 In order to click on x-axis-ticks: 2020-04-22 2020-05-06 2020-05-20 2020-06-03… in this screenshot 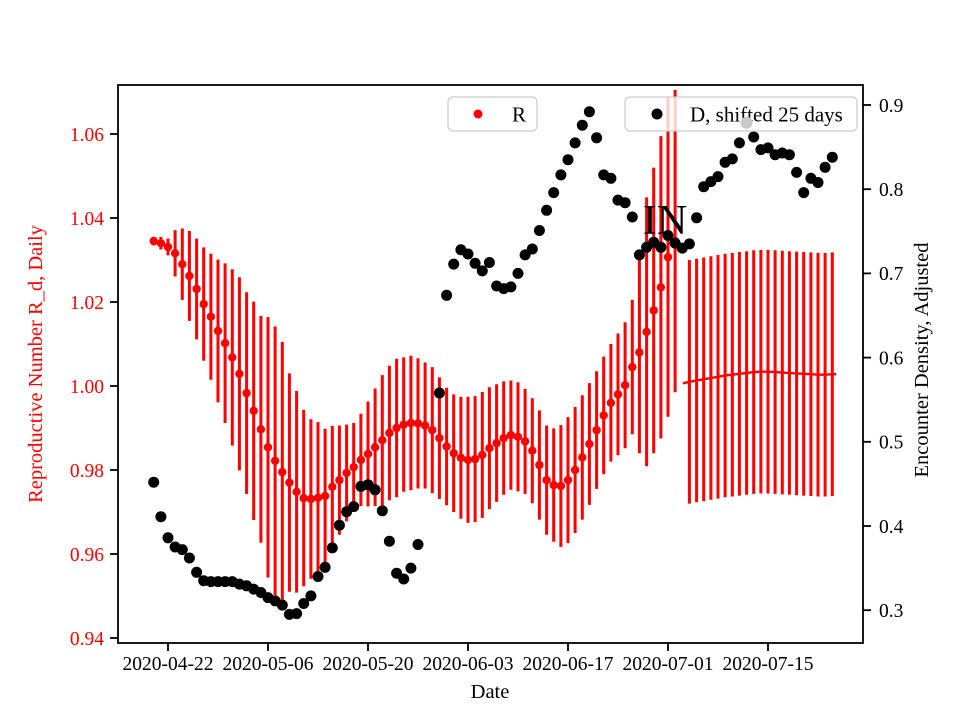, I will do `click(468, 659)`.